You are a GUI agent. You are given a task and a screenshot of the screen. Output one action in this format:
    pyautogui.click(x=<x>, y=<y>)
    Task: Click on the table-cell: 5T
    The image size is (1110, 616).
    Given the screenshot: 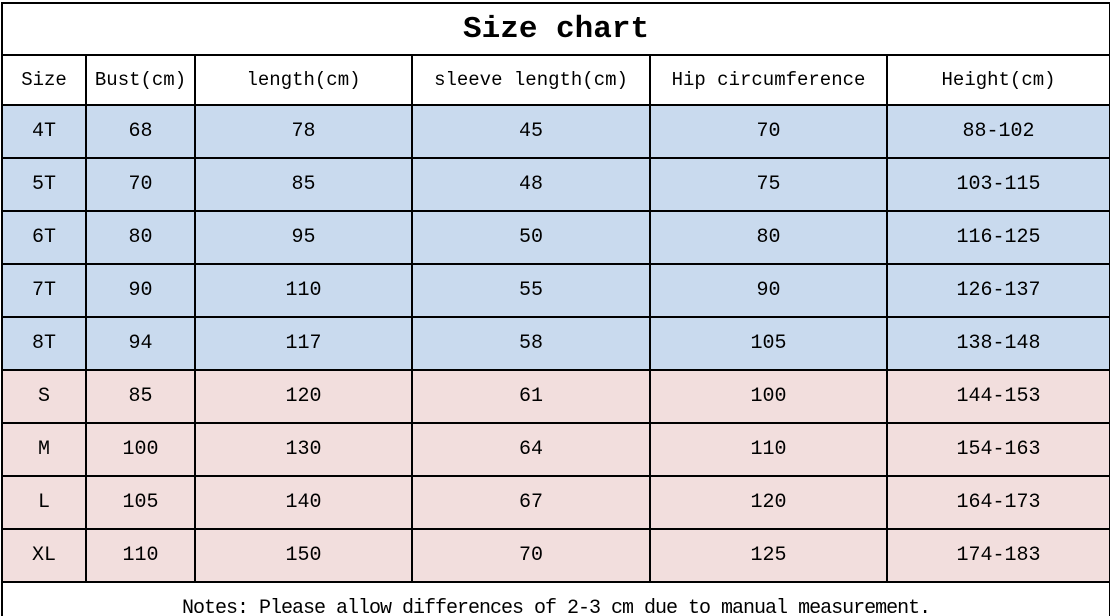 What is the action you would take?
    pyautogui.click(x=44, y=184)
    